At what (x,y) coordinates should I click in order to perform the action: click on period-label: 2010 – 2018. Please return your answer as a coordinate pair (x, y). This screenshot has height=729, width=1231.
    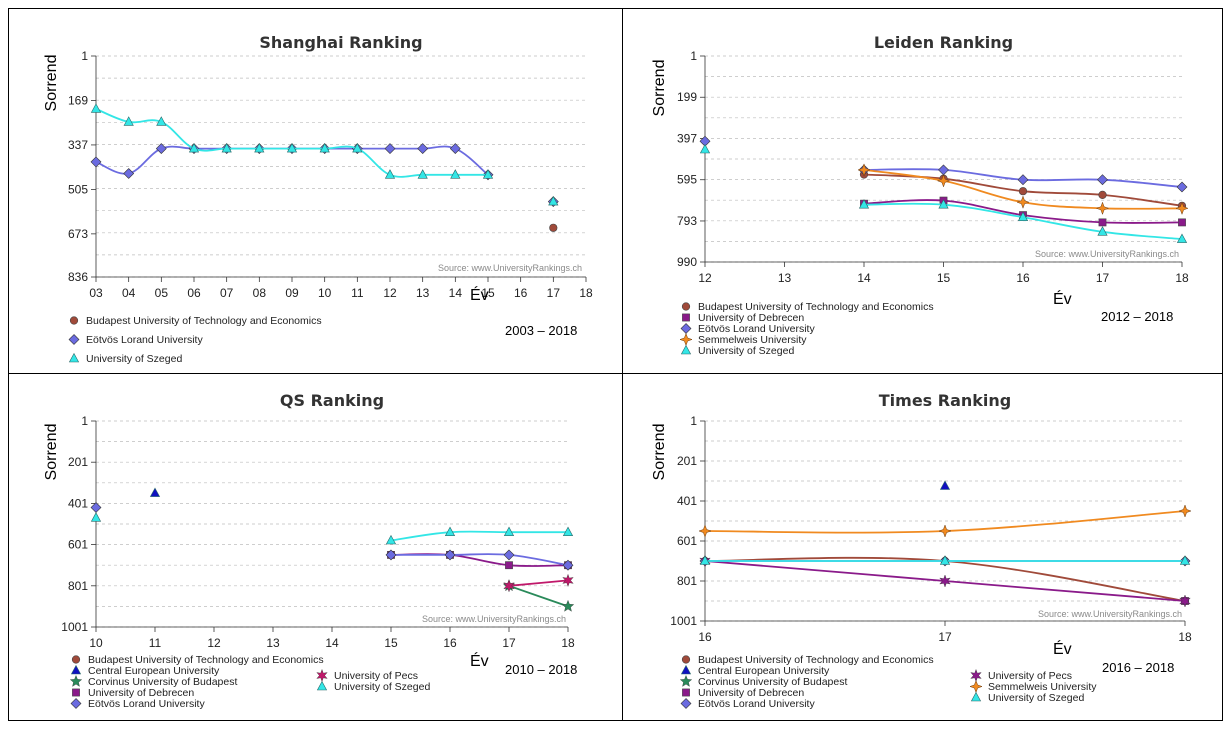
    Looking at the image, I should click on (541, 669).